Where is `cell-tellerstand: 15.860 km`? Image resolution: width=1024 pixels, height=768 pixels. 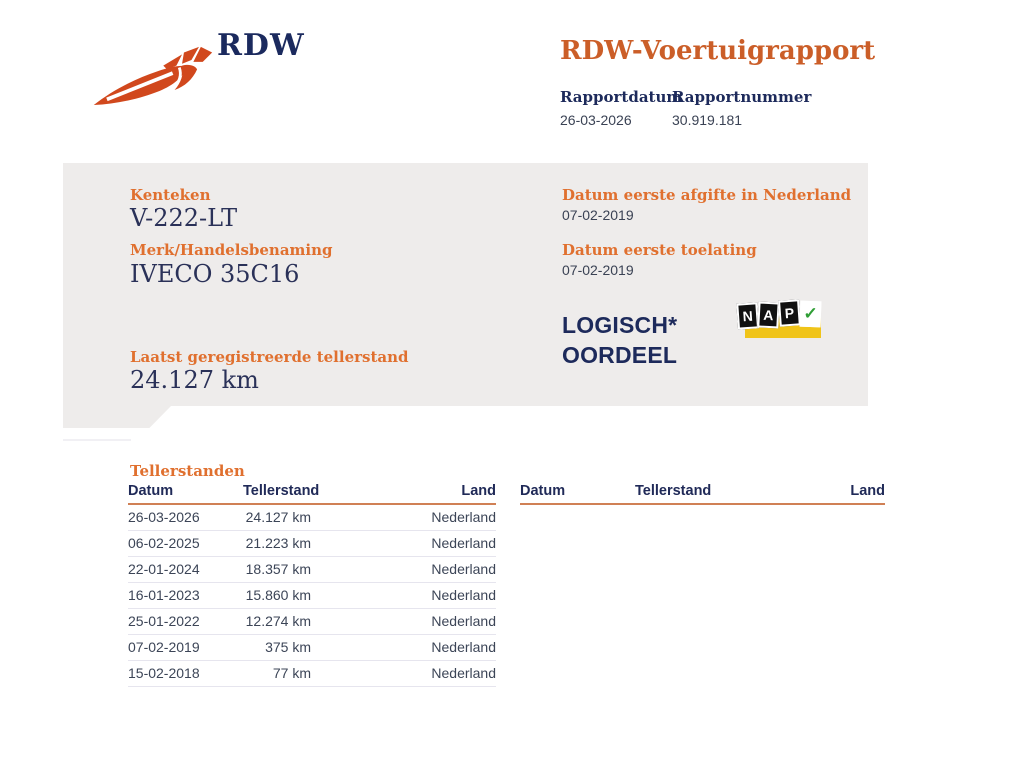 cell-tellerstand: 15.860 km is located at coordinates (278, 595).